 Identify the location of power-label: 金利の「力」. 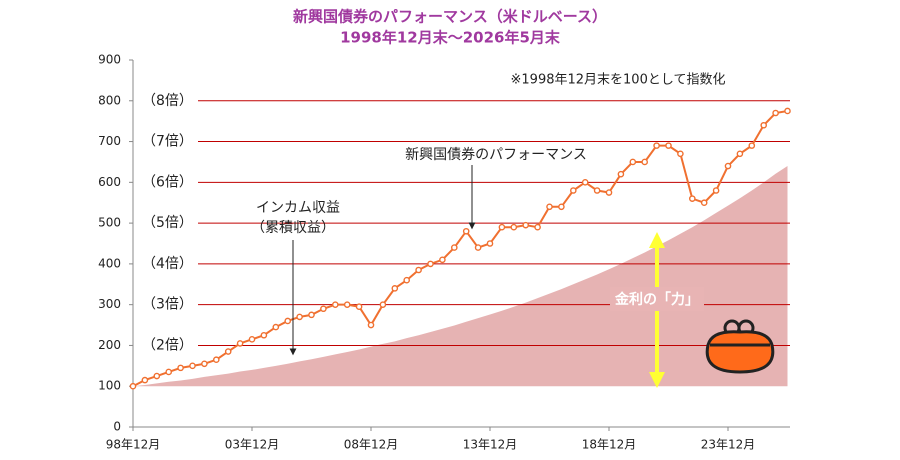
(656, 299).